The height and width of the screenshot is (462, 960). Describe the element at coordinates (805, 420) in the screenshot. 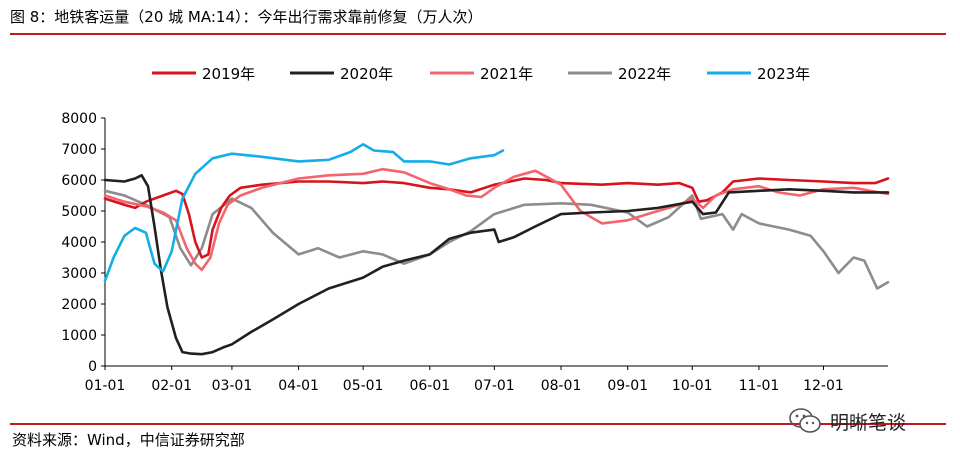

I see `wechat-icon` at that location.